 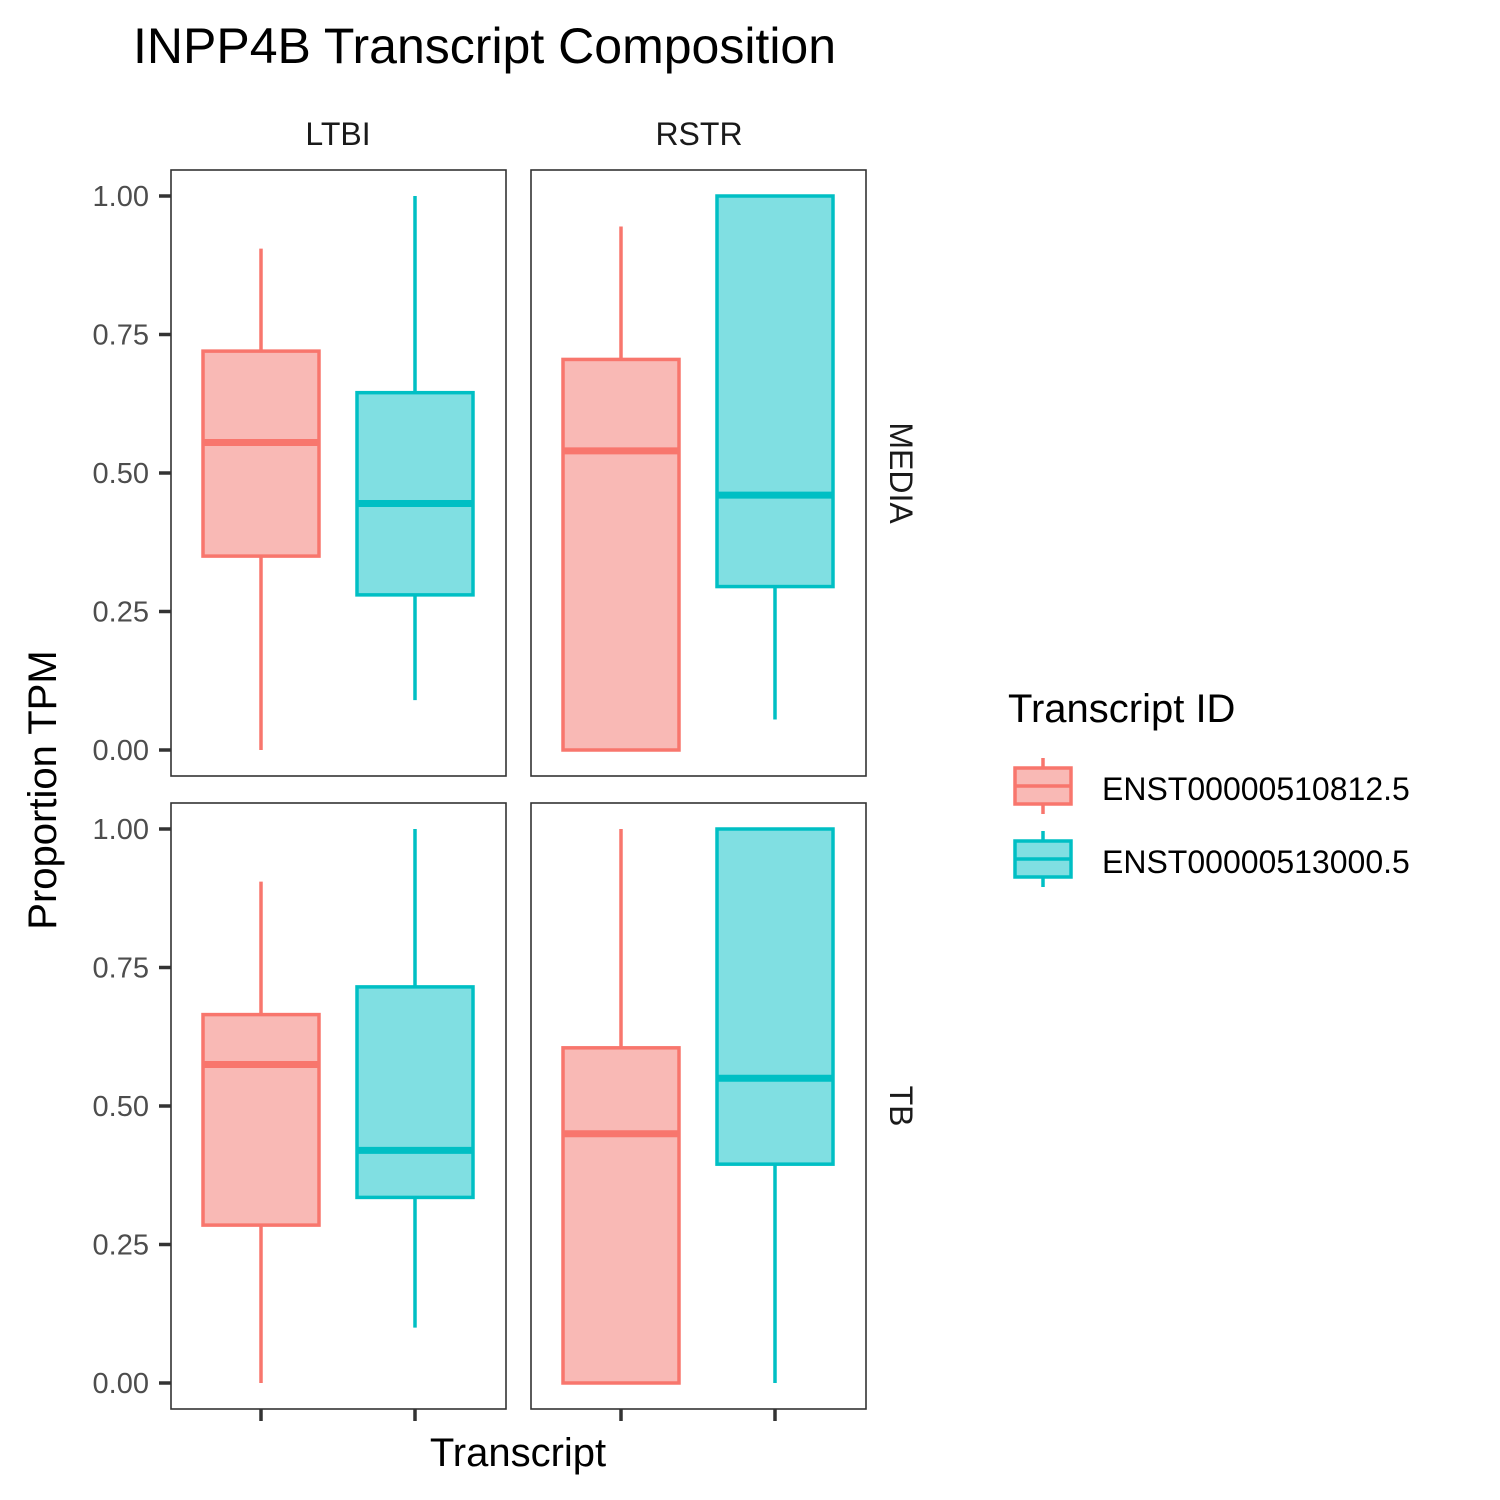 I want to click on panel-ltbi-media, so click(x=338, y=473).